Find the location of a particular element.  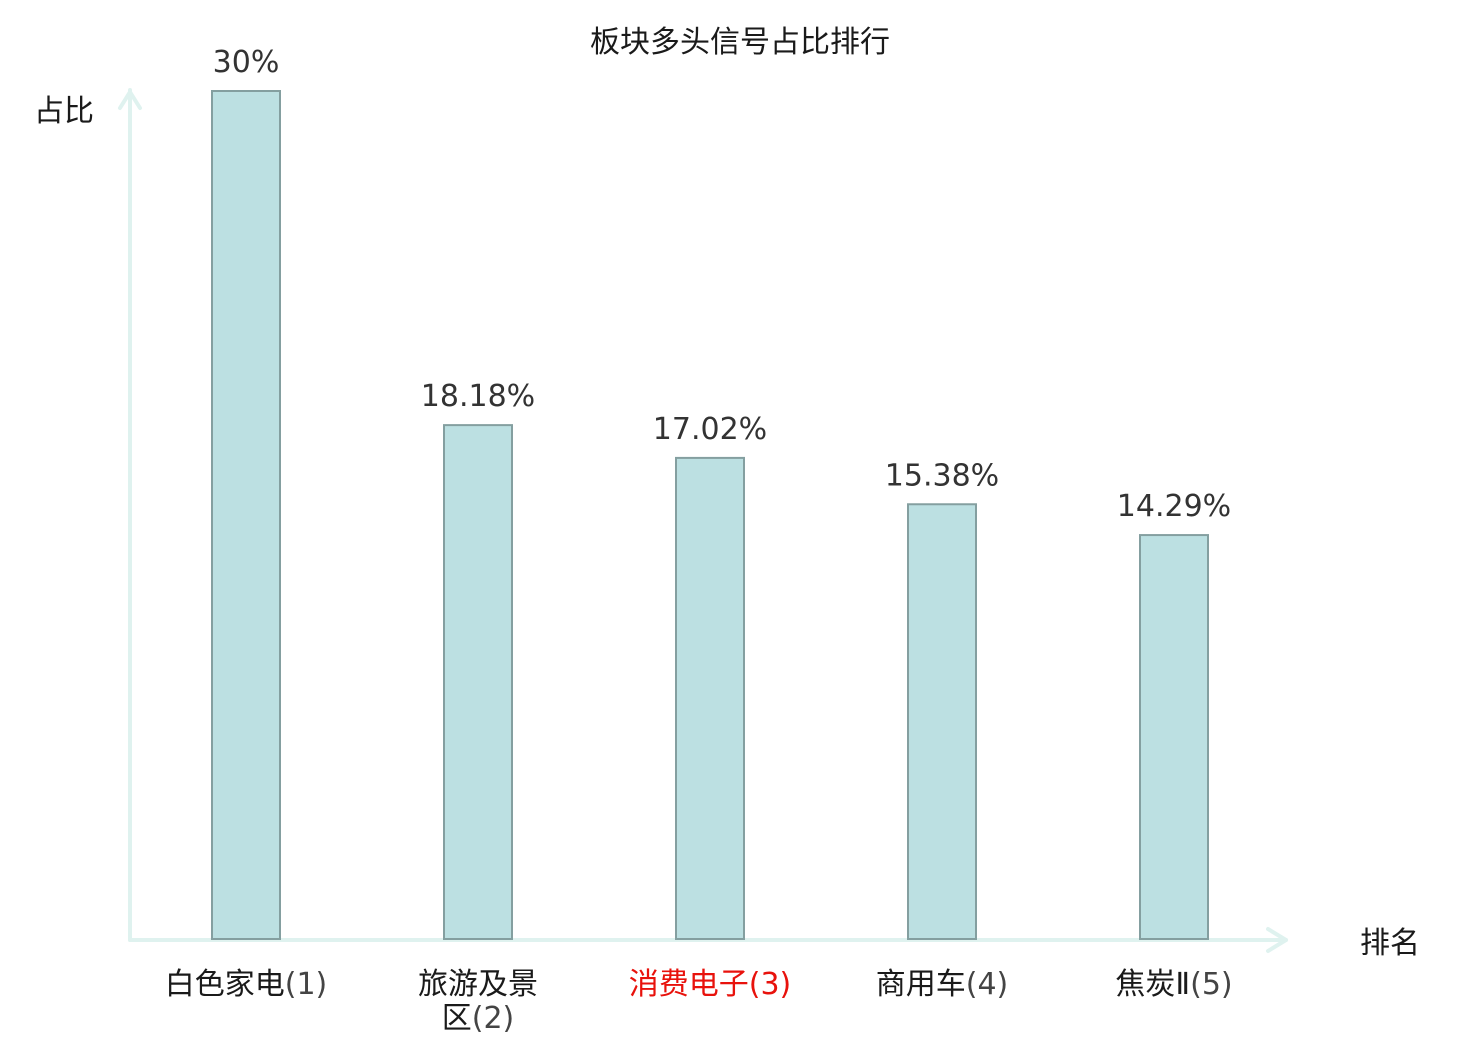

value-label-5: 14.29% is located at coordinates (1174, 506).